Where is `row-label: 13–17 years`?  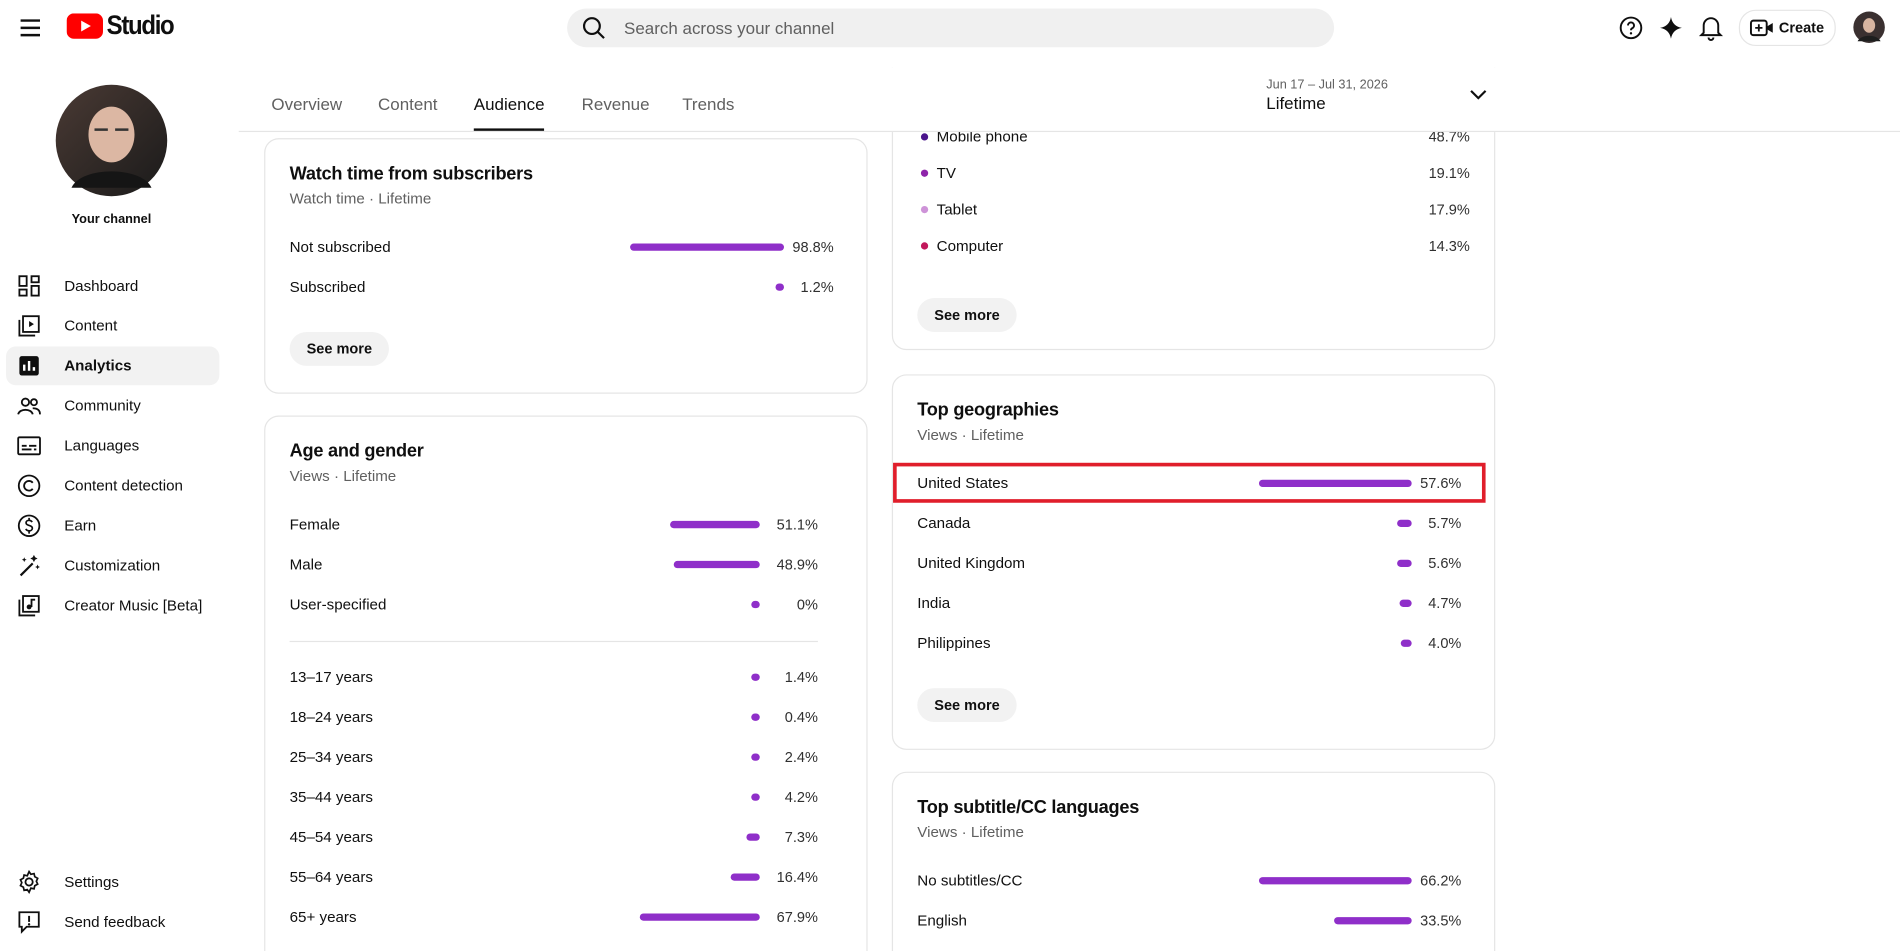
row-label: 13–17 years is located at coordinates (331, 677).